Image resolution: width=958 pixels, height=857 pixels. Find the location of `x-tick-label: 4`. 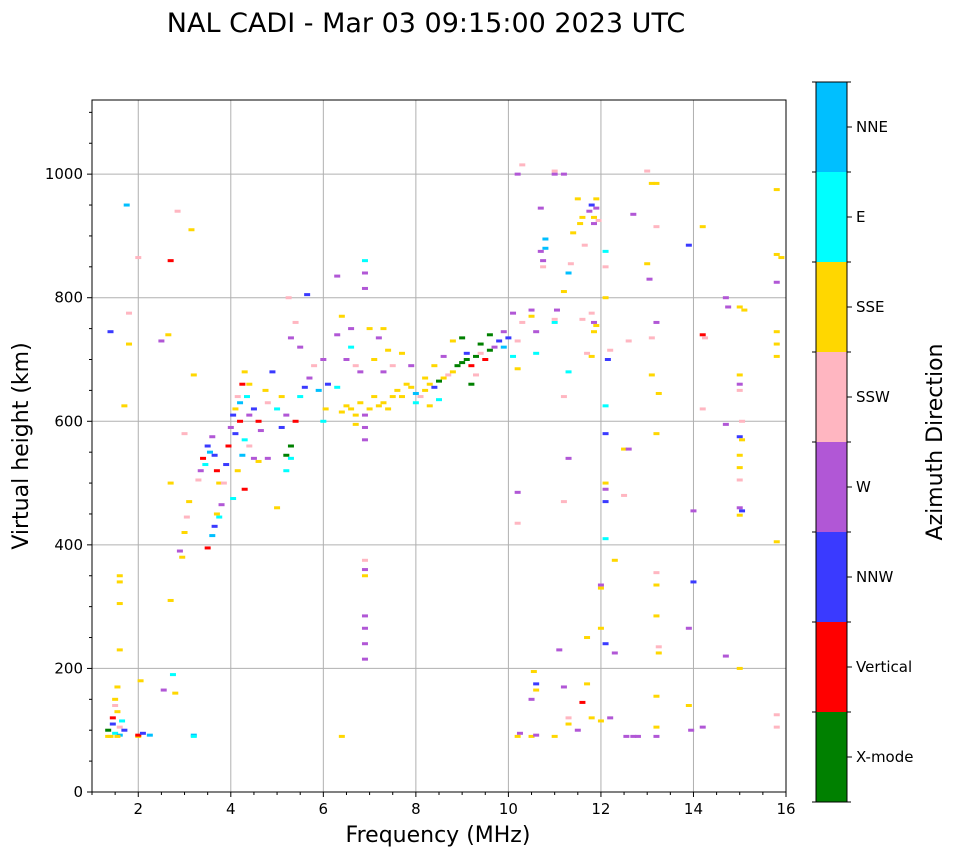

x-tick-label: 4 is located at coordinates (231, 809).